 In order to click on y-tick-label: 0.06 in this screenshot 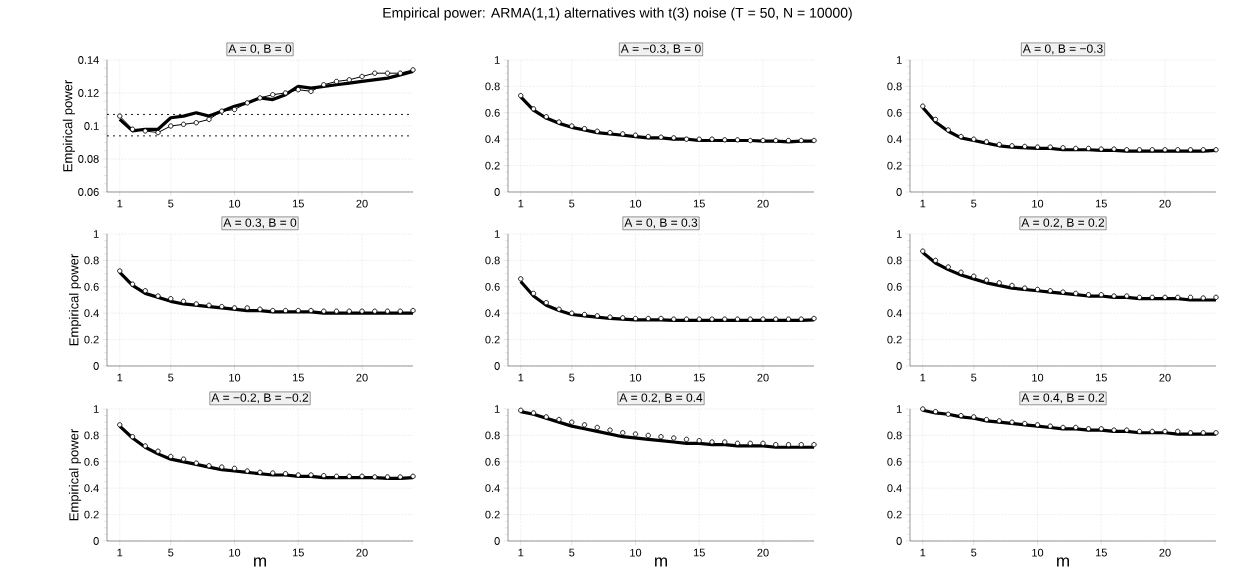, I will do `click(88, 192)`.